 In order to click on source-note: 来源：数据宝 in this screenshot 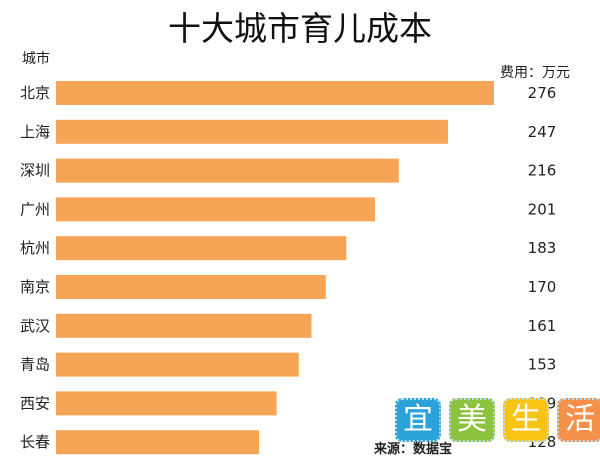, I will do `click(413, 449)`.